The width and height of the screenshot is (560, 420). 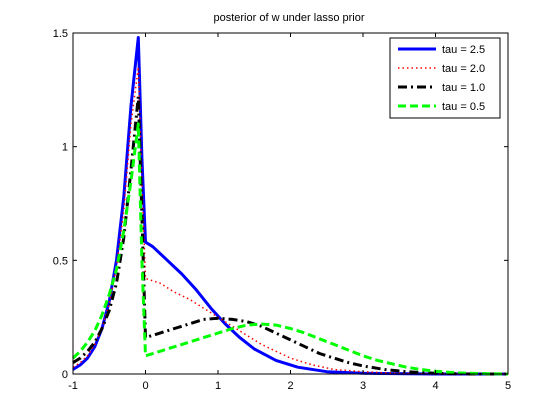 What do you see at coordinates (508, 386) in the screenshot?
I see `x-tick-label: 5` at bounding box center [508, 386].